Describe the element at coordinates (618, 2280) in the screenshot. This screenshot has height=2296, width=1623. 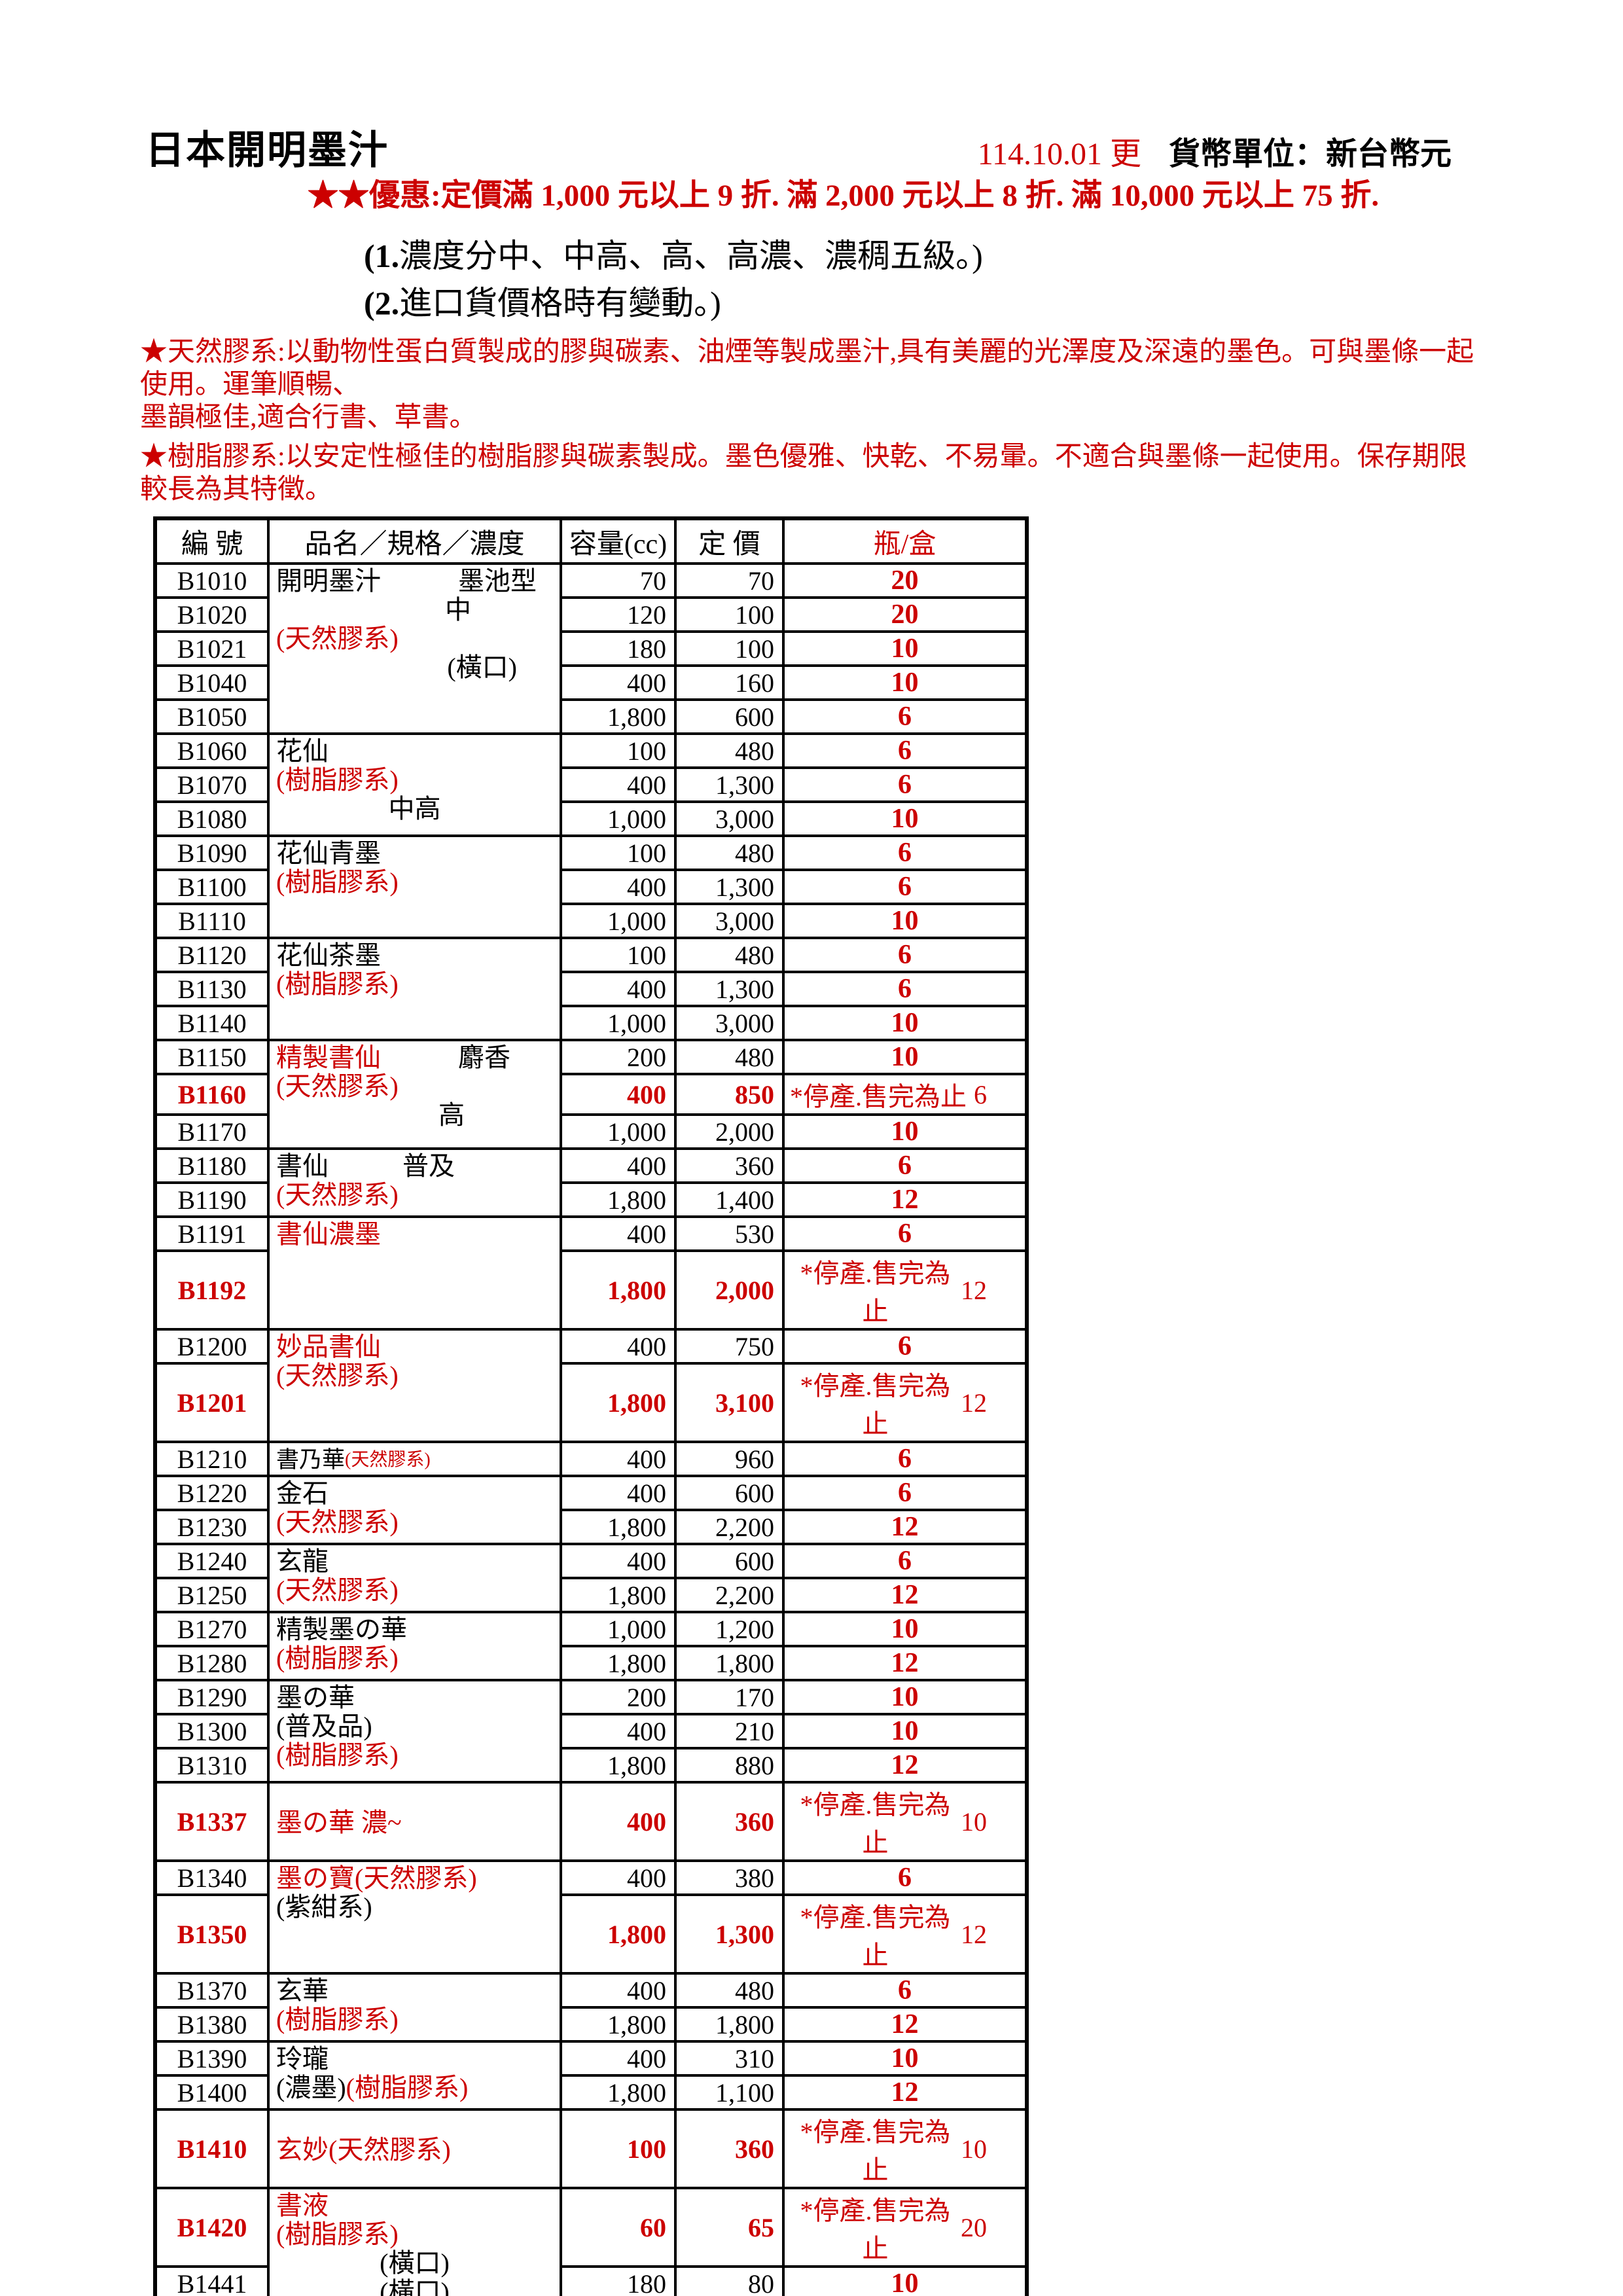
I see `item-capacity: 180` at that location.